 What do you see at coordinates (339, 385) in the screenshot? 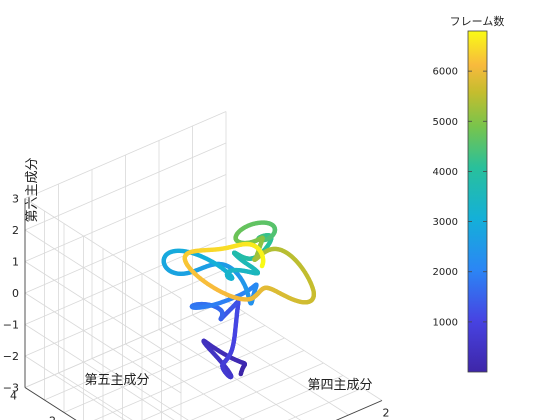
I see `x-axis-label: 第四主成分` at bounding box center [339, 385].